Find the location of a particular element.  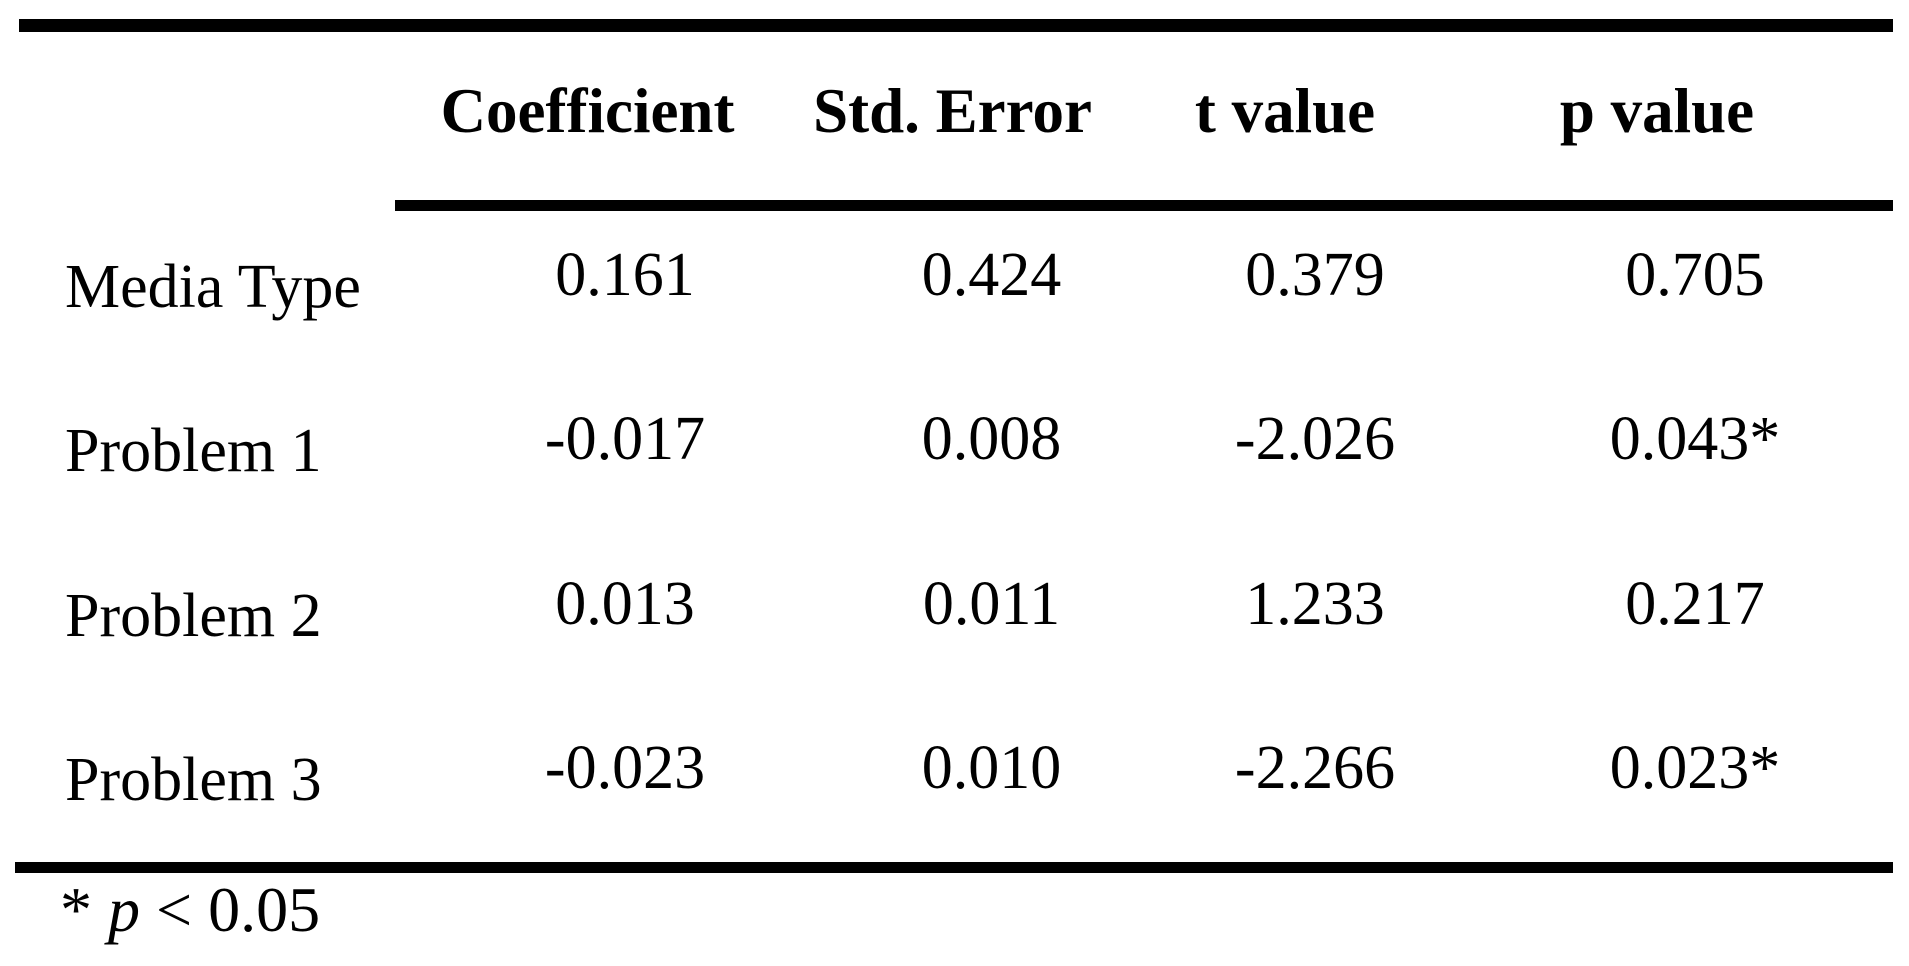

cell-problem-2-t-value: 1.233 is located at coordinates (1315, 603).